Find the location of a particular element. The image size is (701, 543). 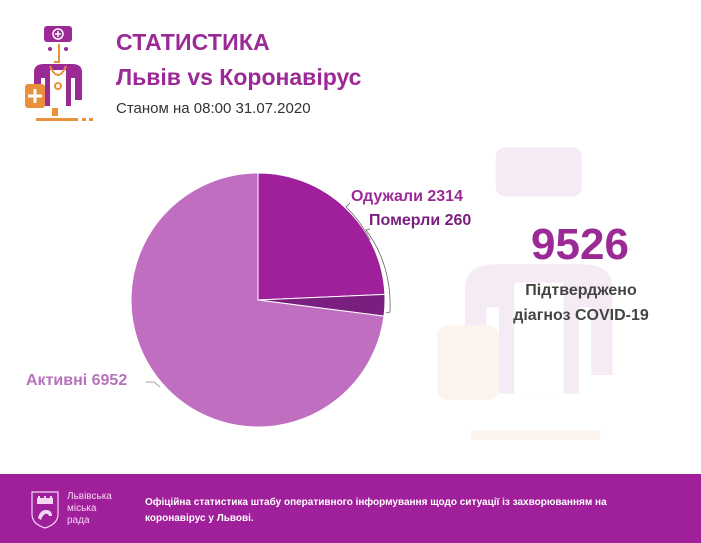

label-active: Активні 6952 is located at coordinates (77, 380).